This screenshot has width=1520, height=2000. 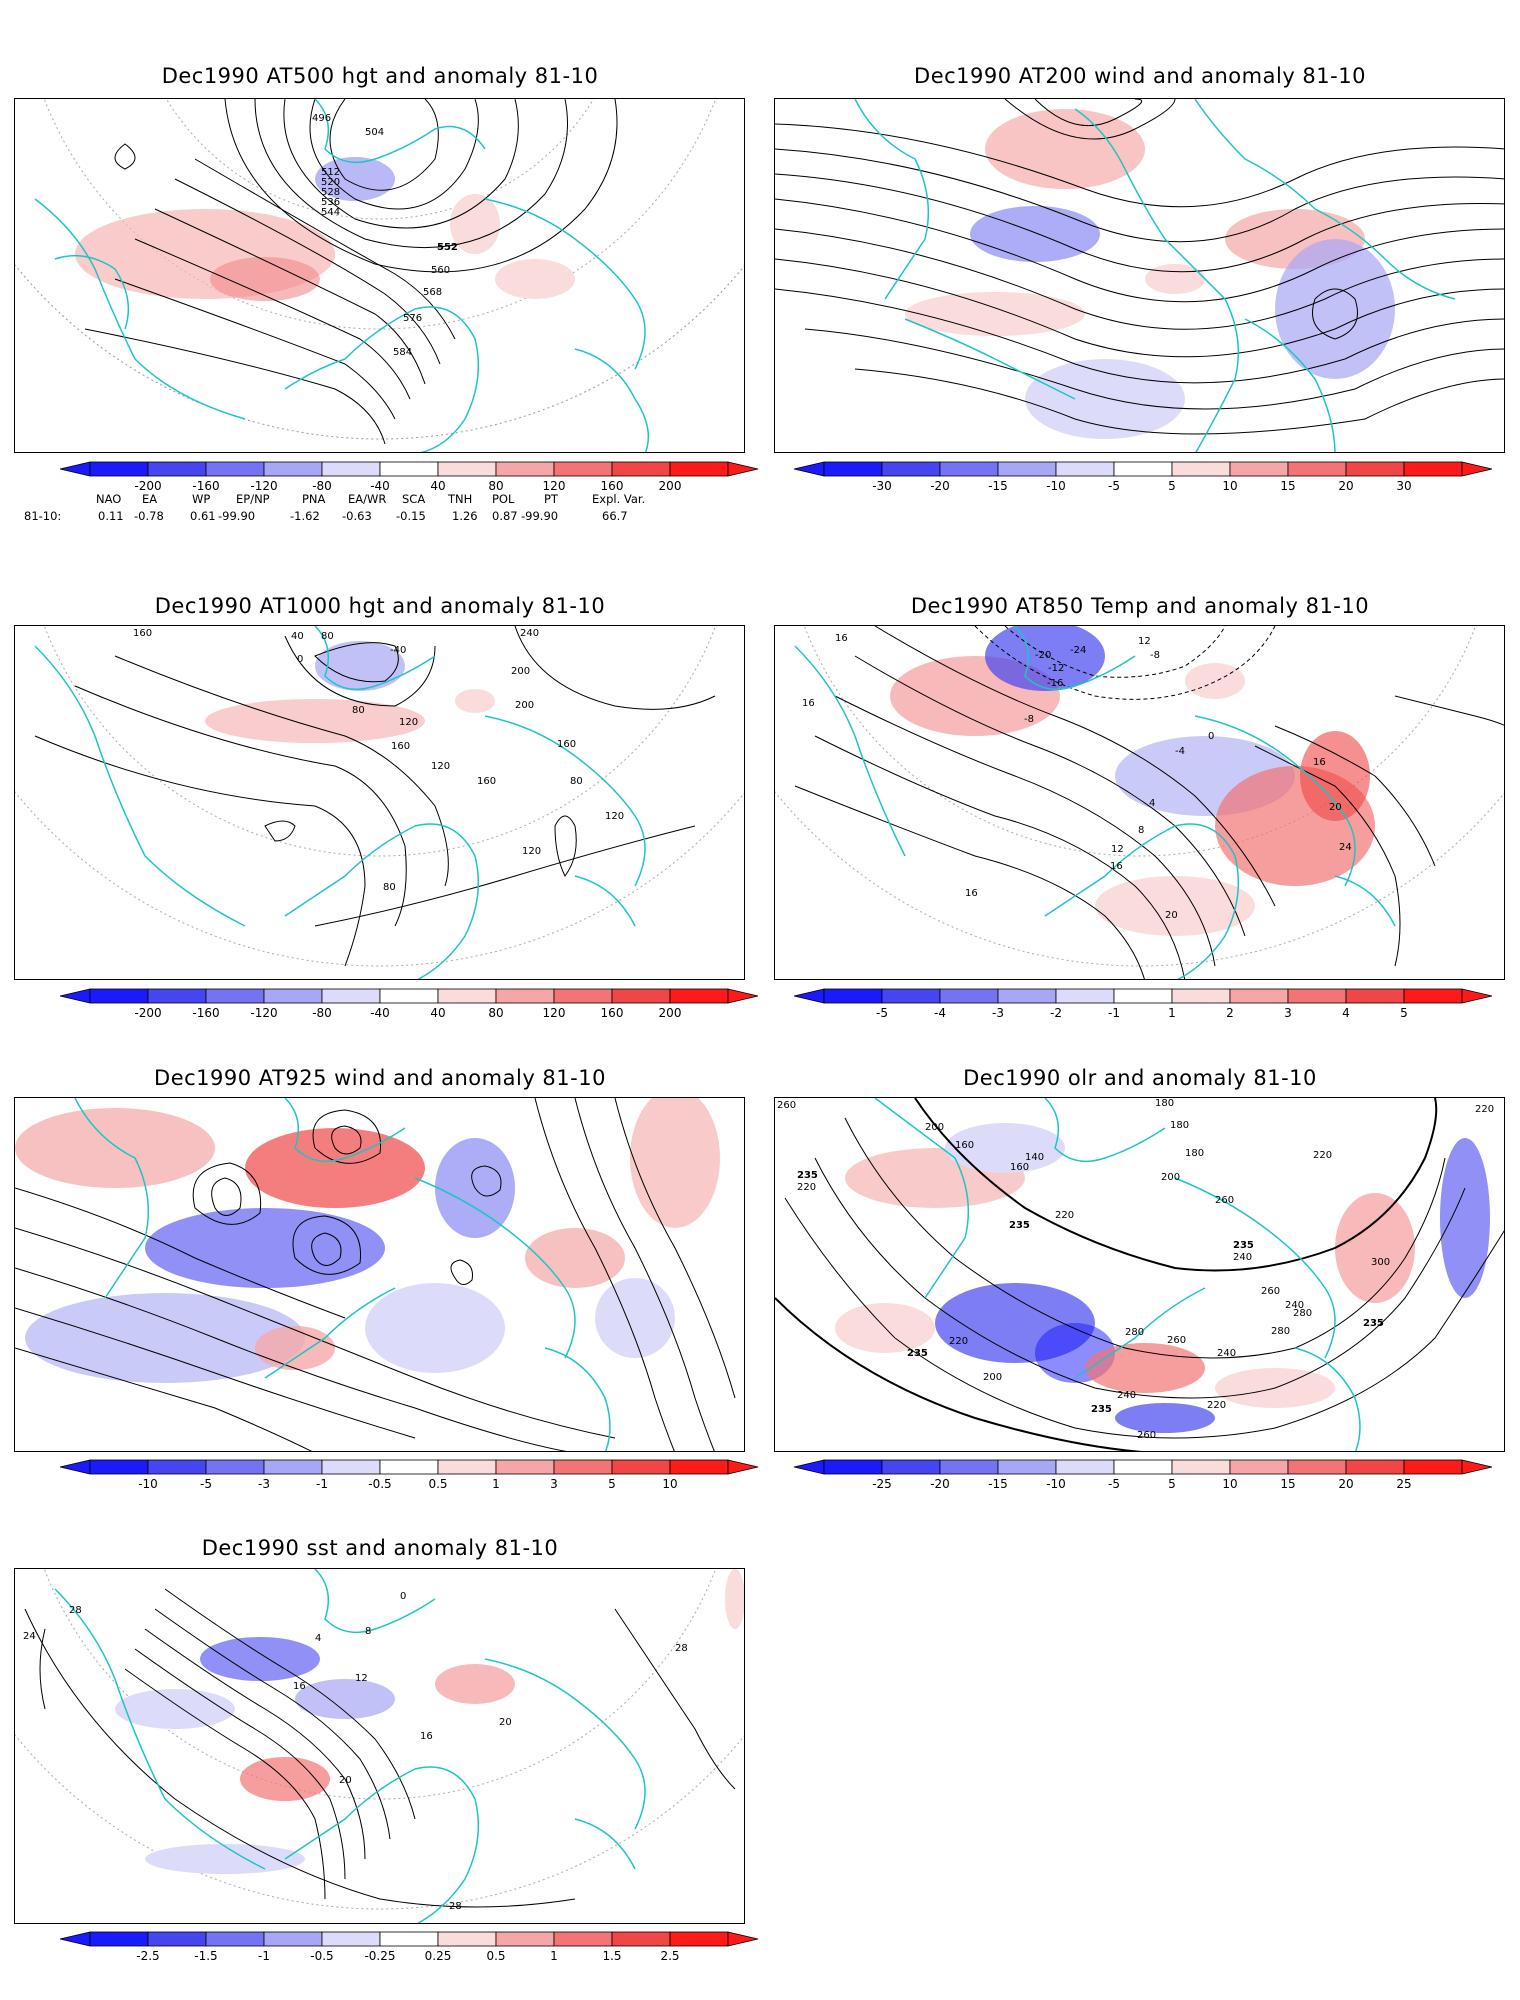 What do you see at coordinates (1140, 606) in the screenshot?
I see `panel-title: Dec1990 AT850 Temp and anomaly 81-10` at bounding box center [1140, 606].